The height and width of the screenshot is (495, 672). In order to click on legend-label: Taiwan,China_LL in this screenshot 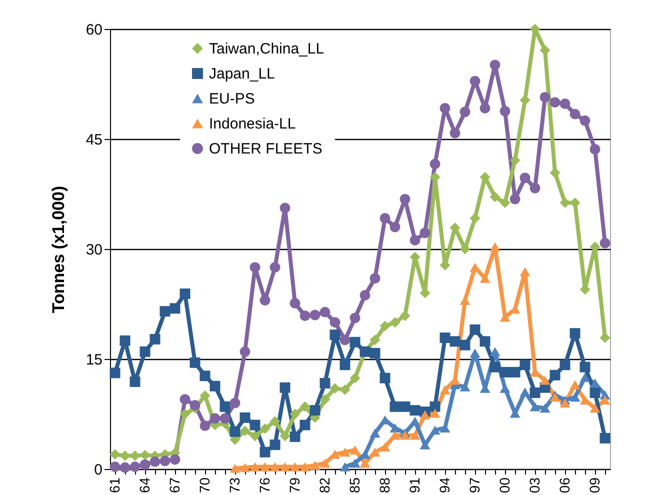, I will do `click(266, 49)`.